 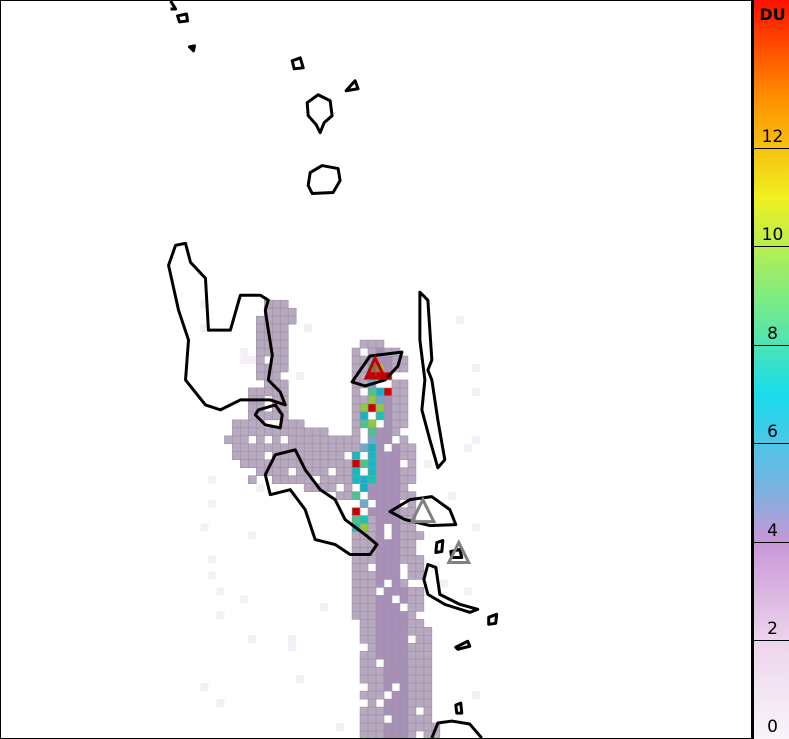 I want to click on volcano-markers, so click(x=417, y=459).